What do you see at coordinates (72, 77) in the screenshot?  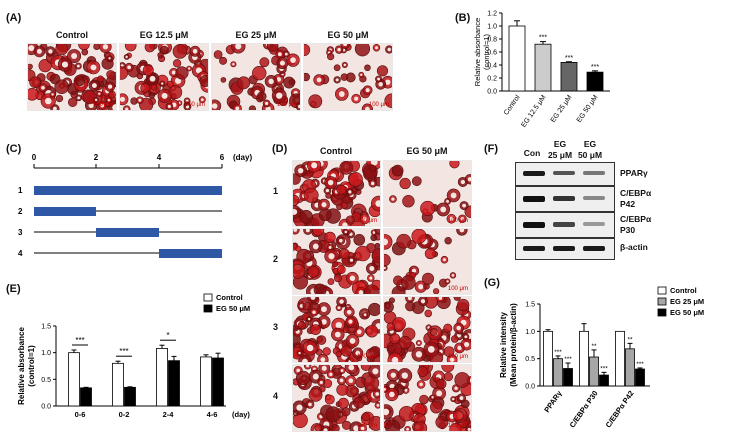 I see `micrograph-a-control: 100 μm` at bounding box center [72, 77].